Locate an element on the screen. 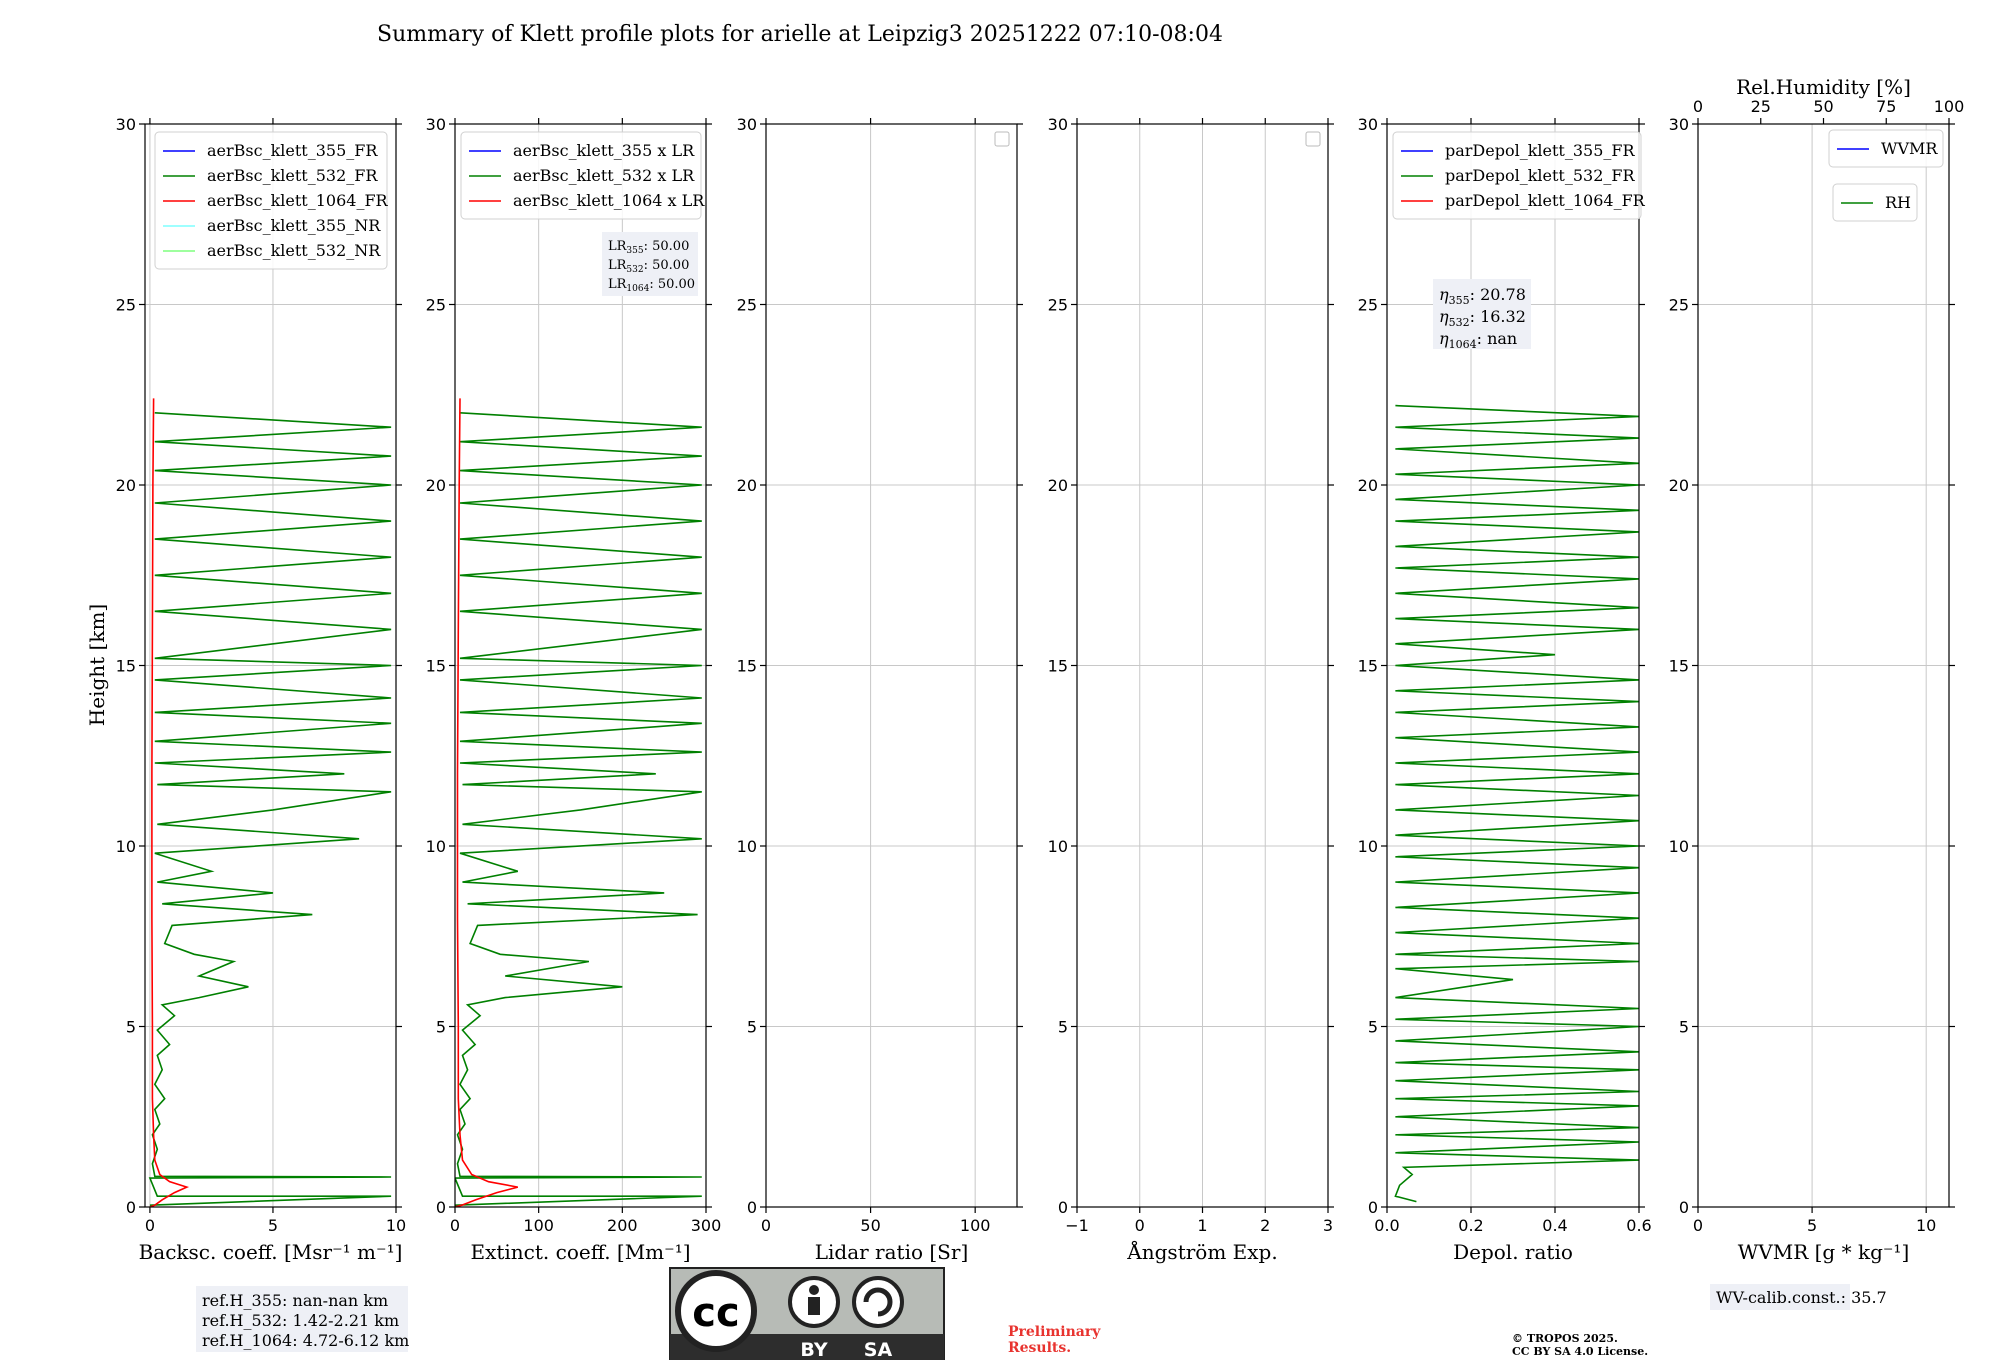  legend-label: parDepol_klett_532_FR is located at coordinates (1540, 175).